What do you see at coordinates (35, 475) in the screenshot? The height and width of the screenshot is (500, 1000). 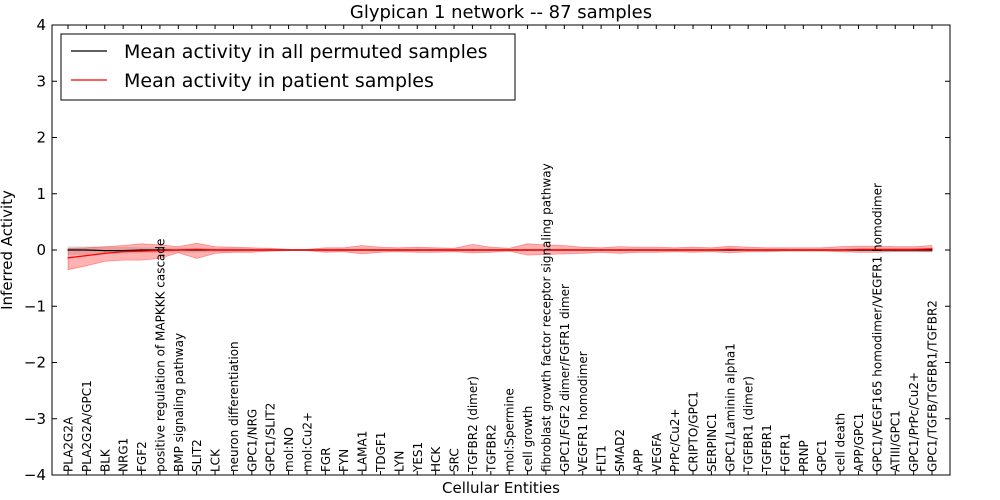 I see `y-tick-label: −4` at bounding box center [35, 475].